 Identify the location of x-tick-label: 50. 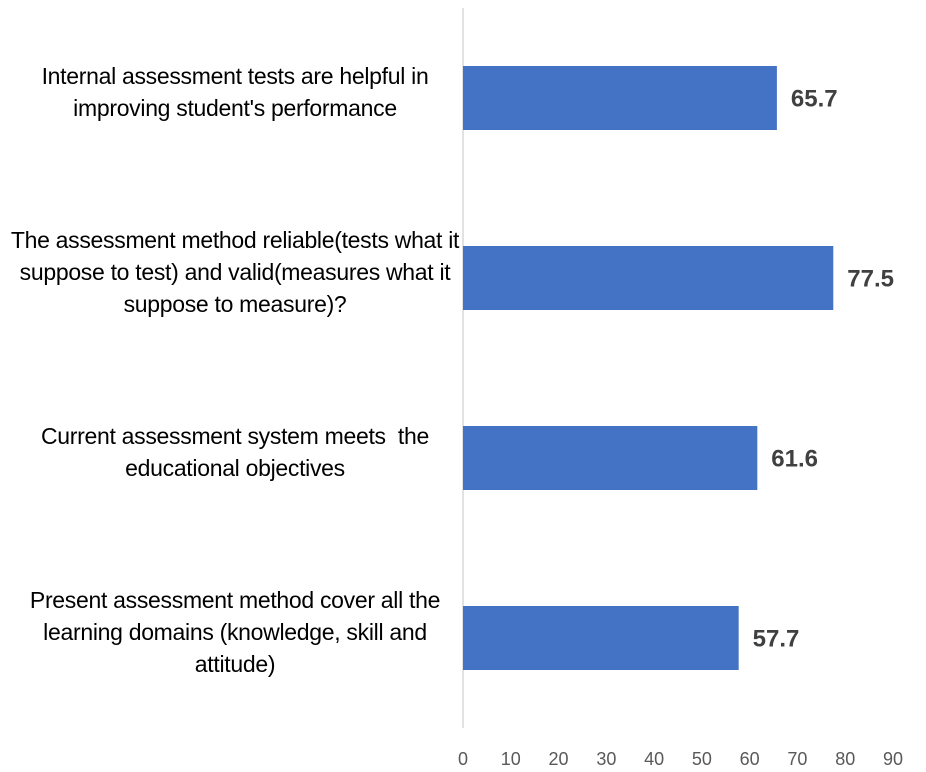
(702, 759).